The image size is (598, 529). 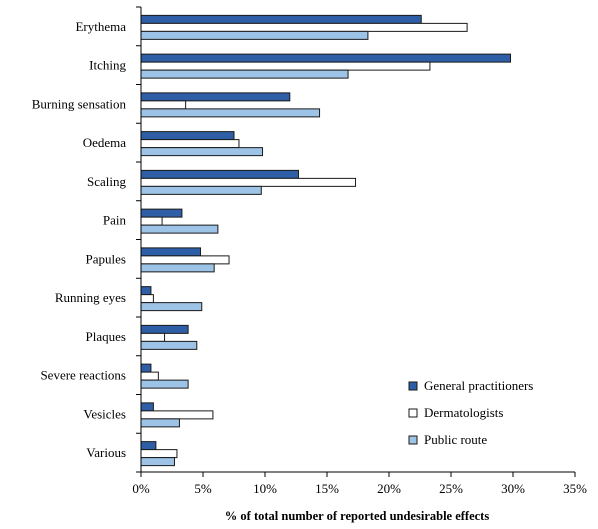 I want to click on bar-oedema-public-route, so click(x=202, y=152).